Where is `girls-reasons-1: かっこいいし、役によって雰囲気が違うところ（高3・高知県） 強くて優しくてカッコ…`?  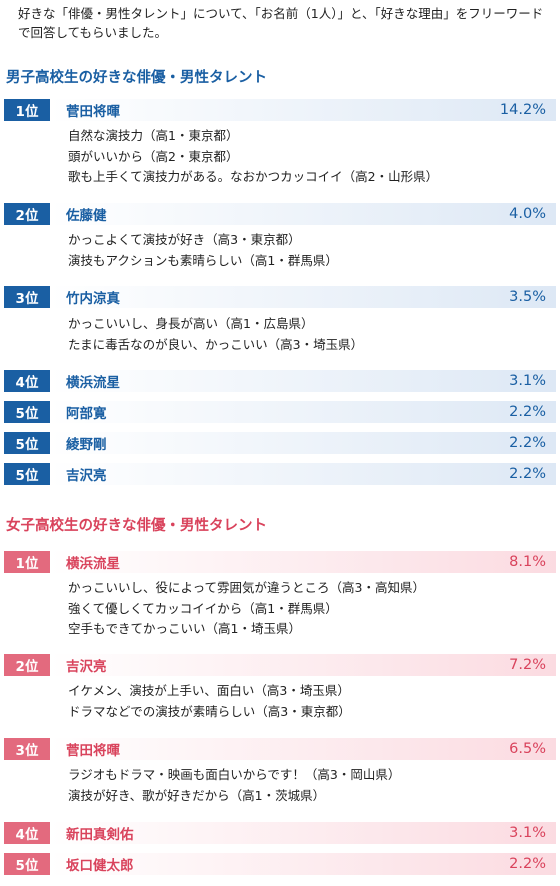
girls-reasons-1: かっこいいし、役によって雰囲気が違うところ（高3・高知県） 強くて優しくてカッコ… is located at coordinates (246, 609).